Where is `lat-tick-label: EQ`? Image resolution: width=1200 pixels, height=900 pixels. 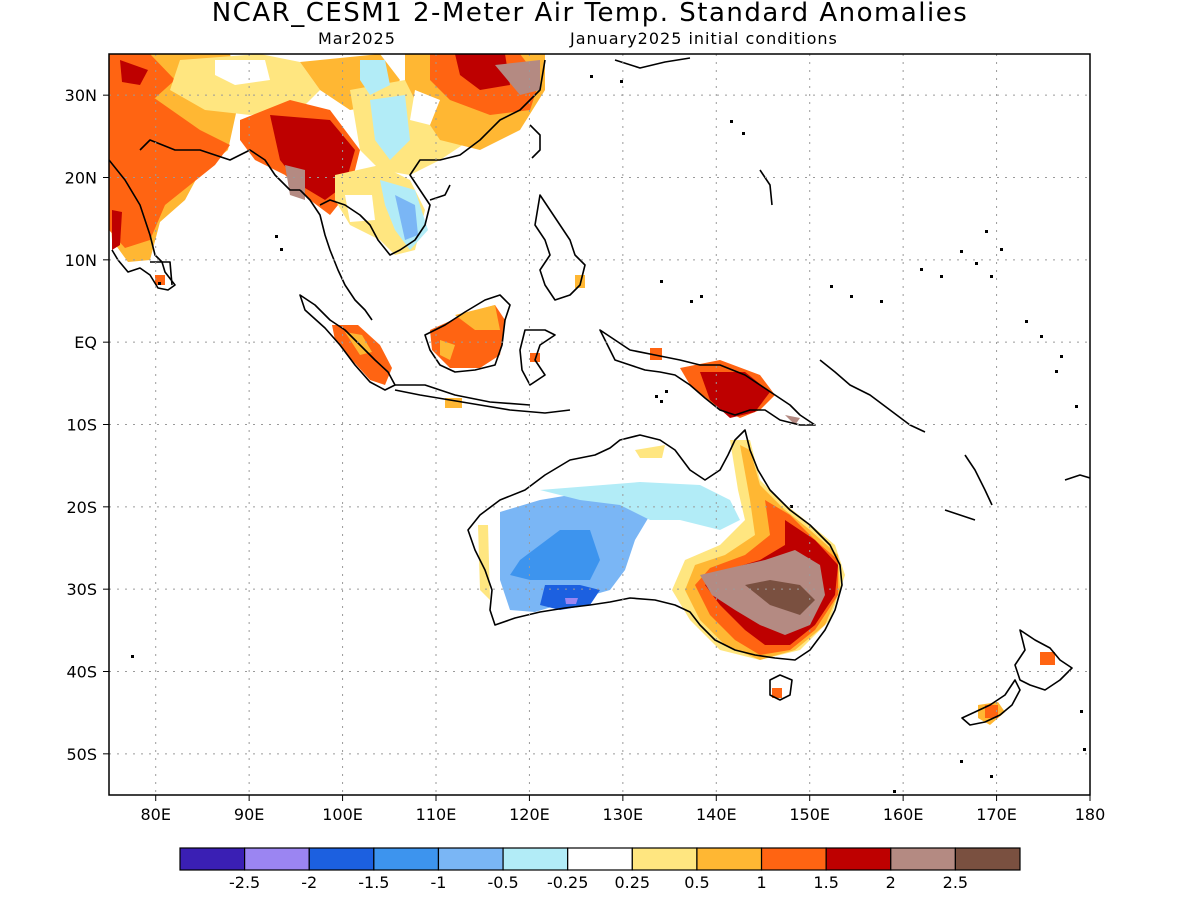 lat-tick-label: EQ is located at coordinates (85, 342).